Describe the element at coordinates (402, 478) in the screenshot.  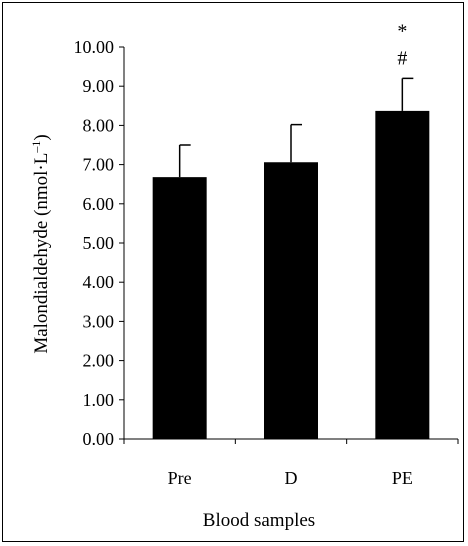
I see `x-tick-label: PE` at that location.